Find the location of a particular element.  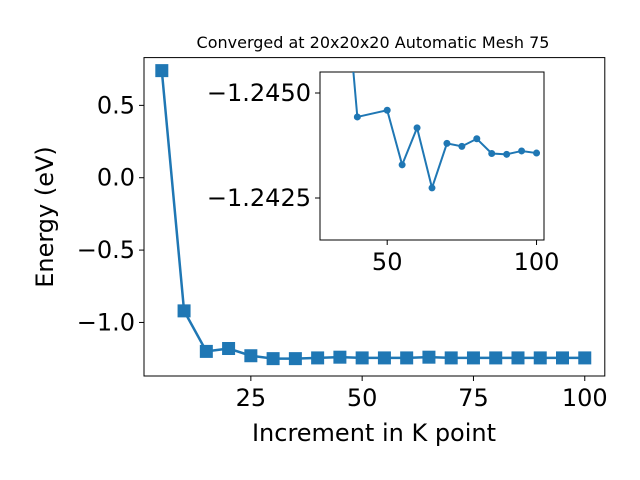

y-tick-label: −0.5 is located at coordinates (106, 250).